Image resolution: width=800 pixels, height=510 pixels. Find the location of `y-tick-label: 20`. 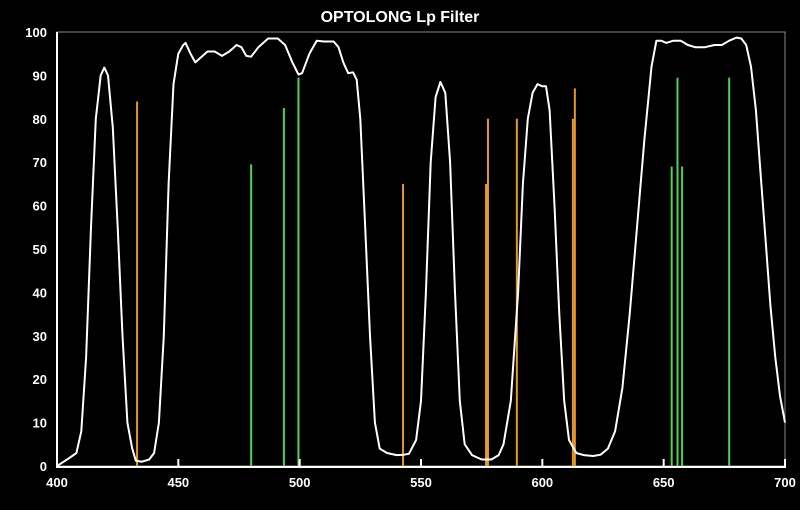

y-tick-label: 20 is located at coordinates (40, 379).